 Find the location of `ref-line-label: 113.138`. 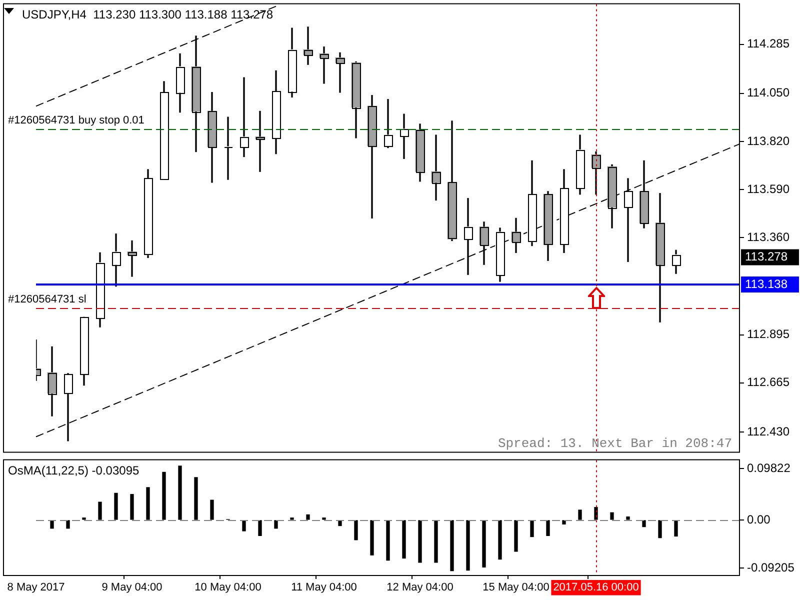

ref-line-label: 113.138 is located at coordinates (766, 283).